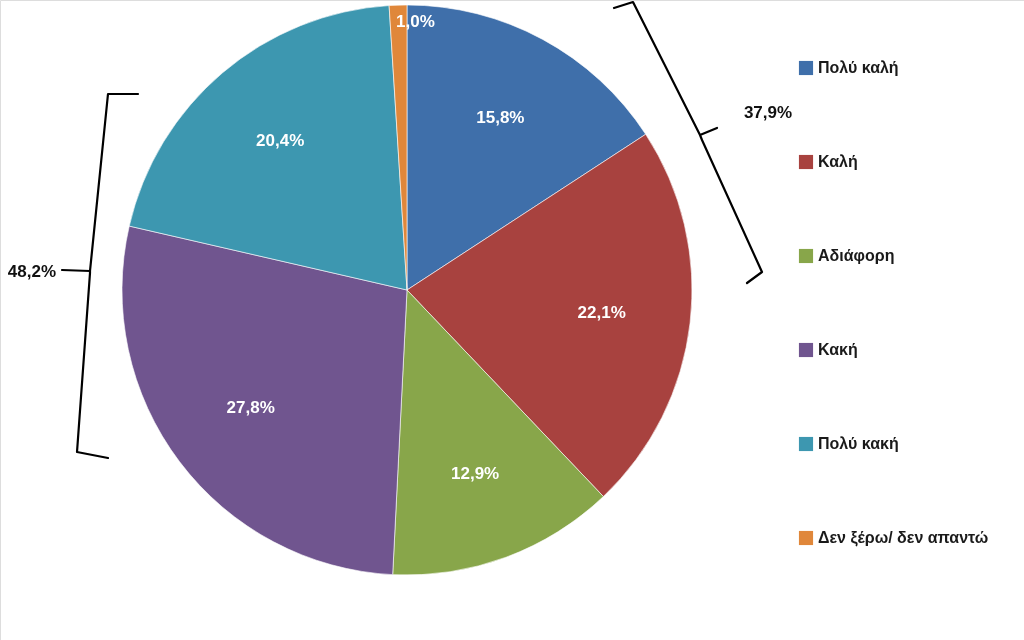 The height and width of the screenshot is (640, 1024). Describe the element at coordinates (500, 117) in the screenshot. I see `data-label: 15,8%` at that location.